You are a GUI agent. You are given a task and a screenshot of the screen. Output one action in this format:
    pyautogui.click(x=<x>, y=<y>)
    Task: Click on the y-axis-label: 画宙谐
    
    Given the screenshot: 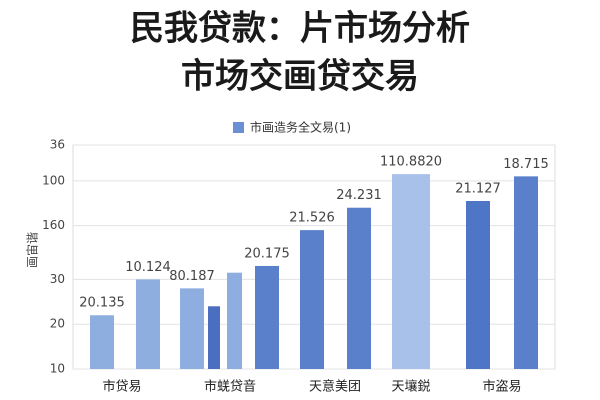 What is the action you would take?
    pyautogui.click(x=32, y=250)
    